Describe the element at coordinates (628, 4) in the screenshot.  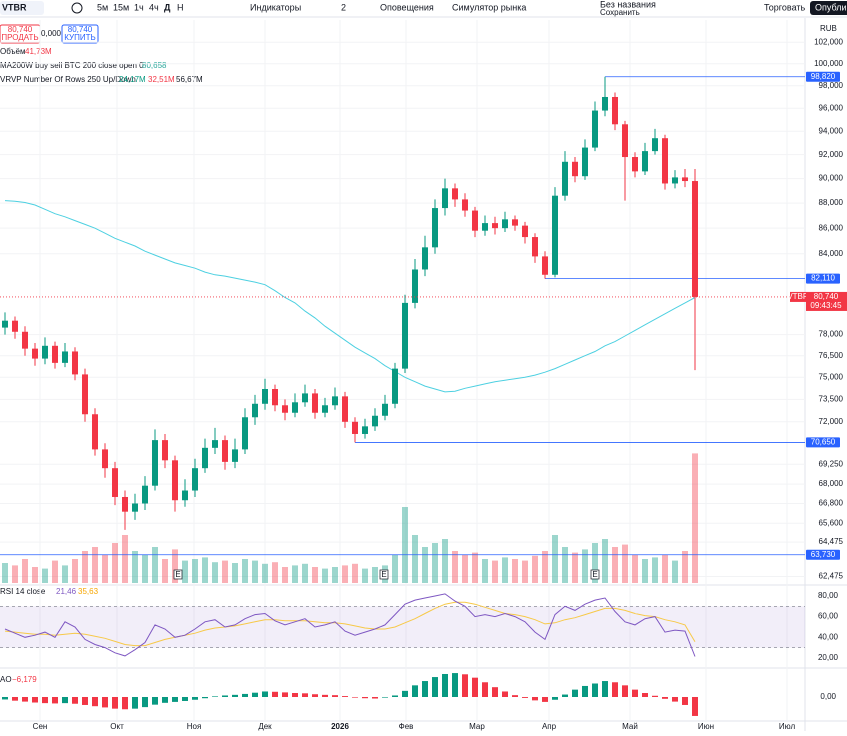
I see `layout-name: Без названия` at that location.